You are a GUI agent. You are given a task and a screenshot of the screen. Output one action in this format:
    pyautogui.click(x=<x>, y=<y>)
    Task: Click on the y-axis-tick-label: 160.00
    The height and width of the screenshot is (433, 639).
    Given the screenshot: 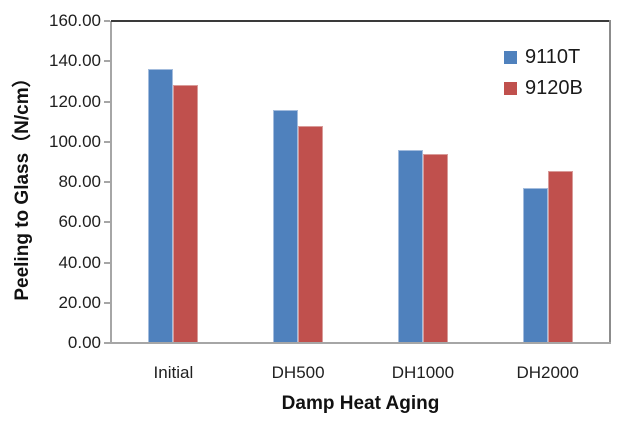 What is the action you would take?
    pyautogui.click(x=75, y=20)
    